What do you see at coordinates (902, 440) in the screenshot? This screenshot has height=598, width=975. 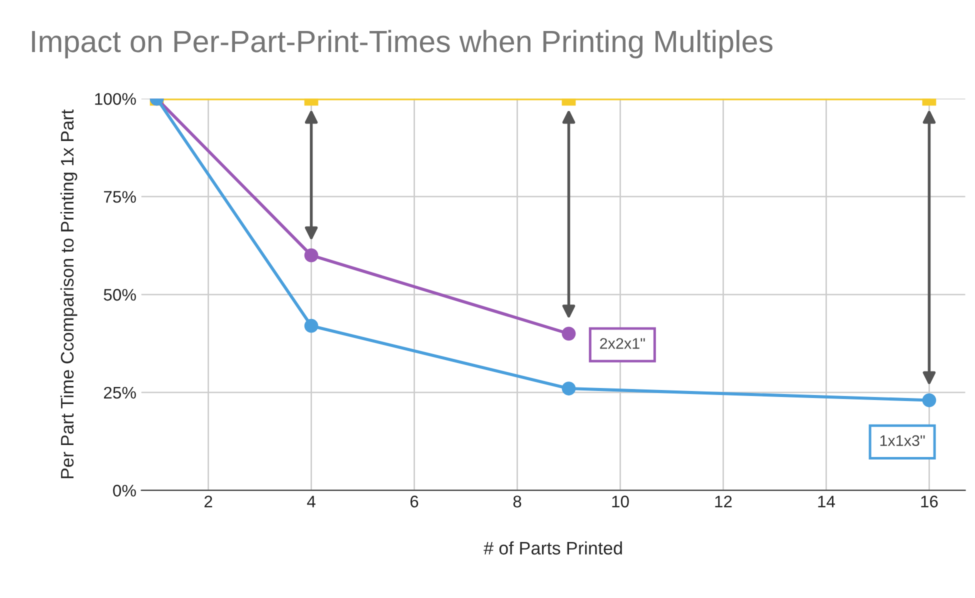 I see `series-label: 1x1x3"` at bounding box center [902, 440].